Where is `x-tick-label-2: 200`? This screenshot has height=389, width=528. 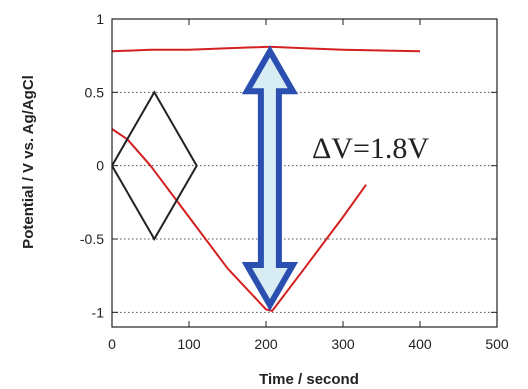 x-tick-label-2: 200 is located at coordinates (266, 344).